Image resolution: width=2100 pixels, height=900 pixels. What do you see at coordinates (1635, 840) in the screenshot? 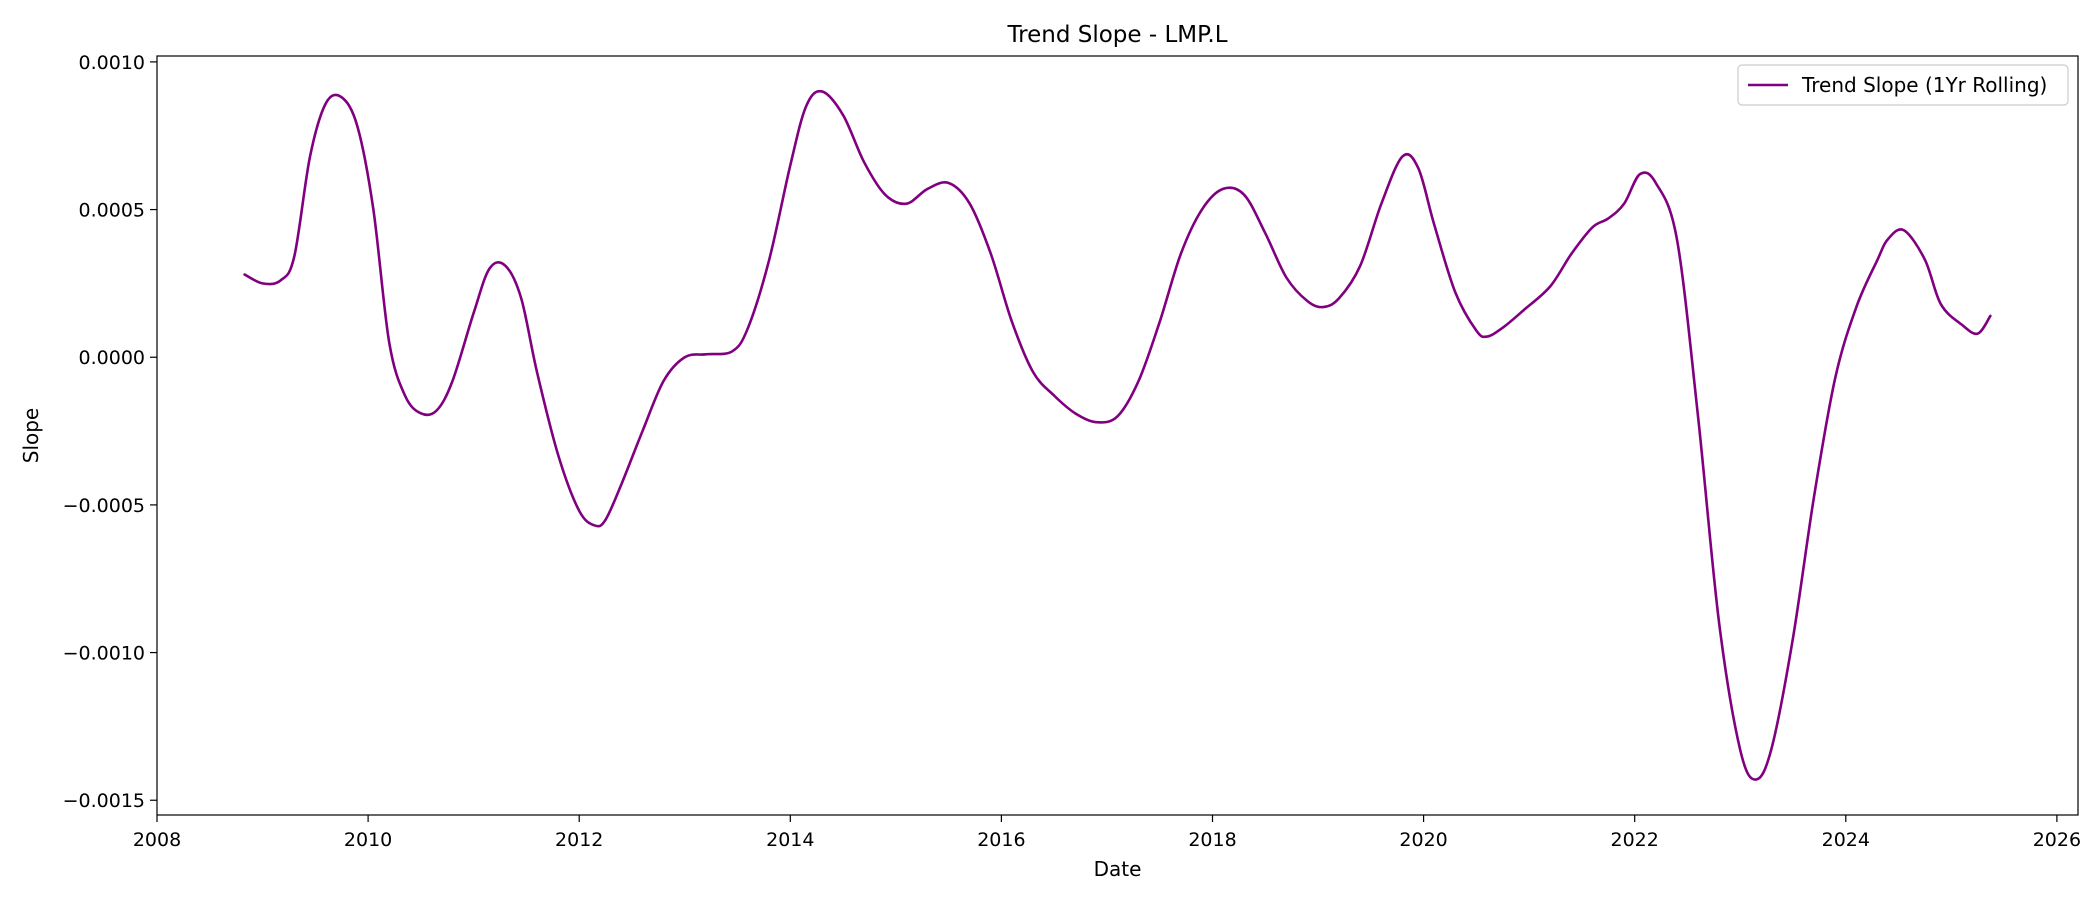
I see `x-tick-label: 2022` at bounding box center [1635, 840].